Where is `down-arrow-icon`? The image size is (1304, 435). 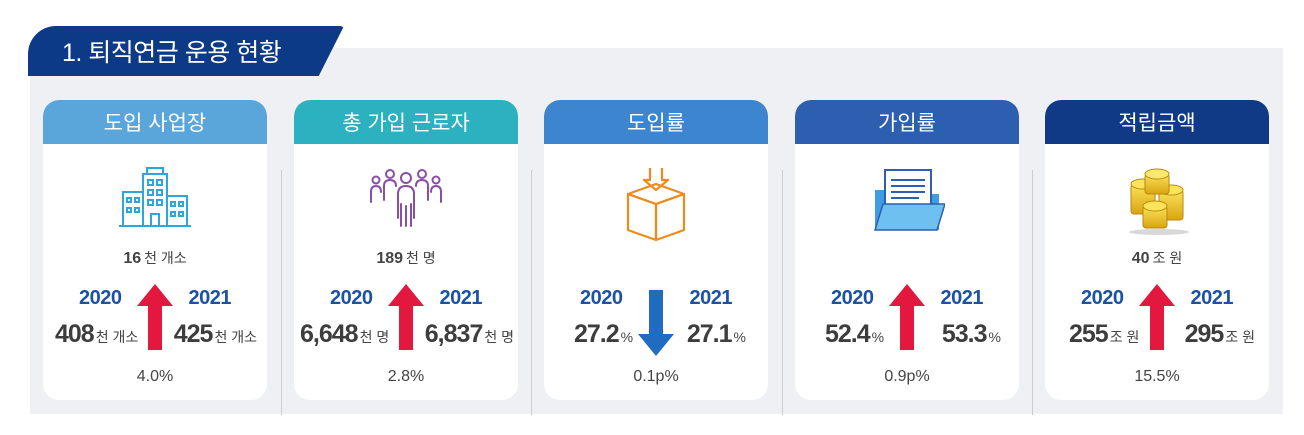 down-arrow-icon is located at coordinates (656, 323).